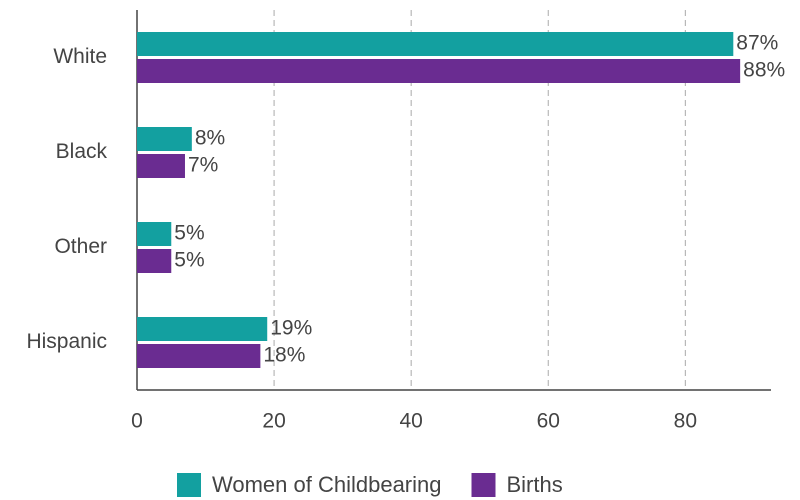 The image size is (800, 500). Describe the element at coordinates (327, 484) in the screenshot. I see `legend-label: Women of Childbearing` at that location.